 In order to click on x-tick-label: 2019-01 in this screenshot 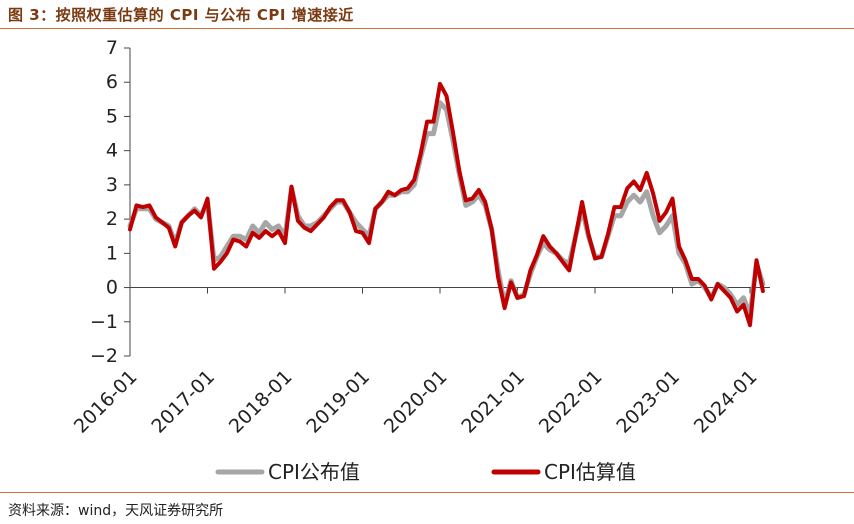, I will do `click(338, 402)`.